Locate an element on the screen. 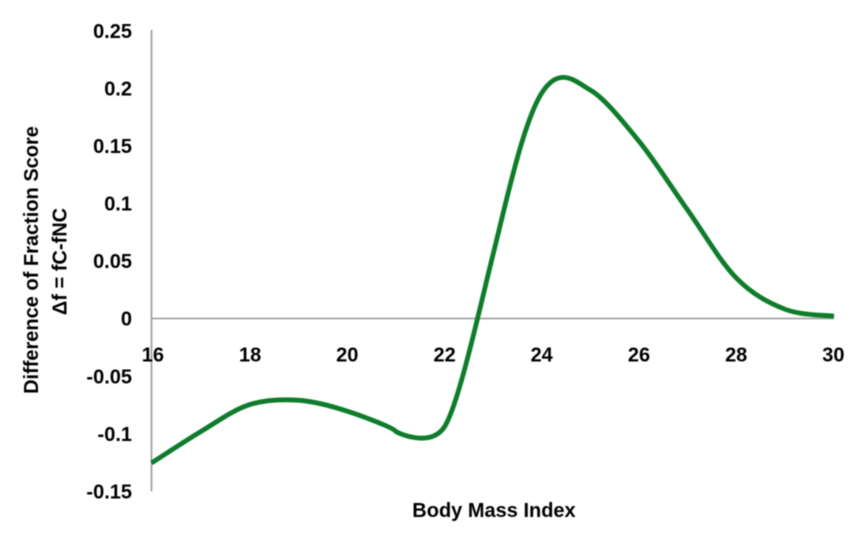 Image resolution: width=854 pixels, height=533 pixels. svg-text: Body Mass Index is located at coordinates (493, 511).